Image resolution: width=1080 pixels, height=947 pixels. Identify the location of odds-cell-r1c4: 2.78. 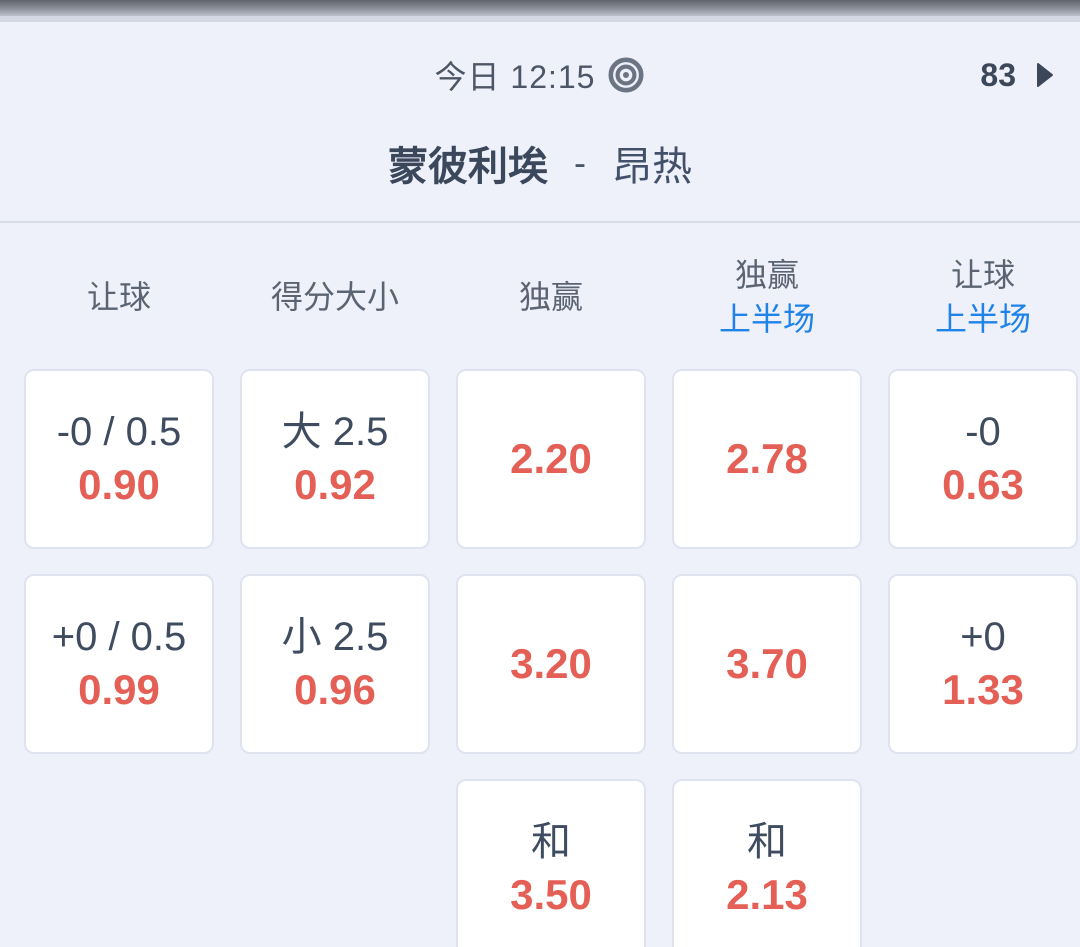
(767, 459).